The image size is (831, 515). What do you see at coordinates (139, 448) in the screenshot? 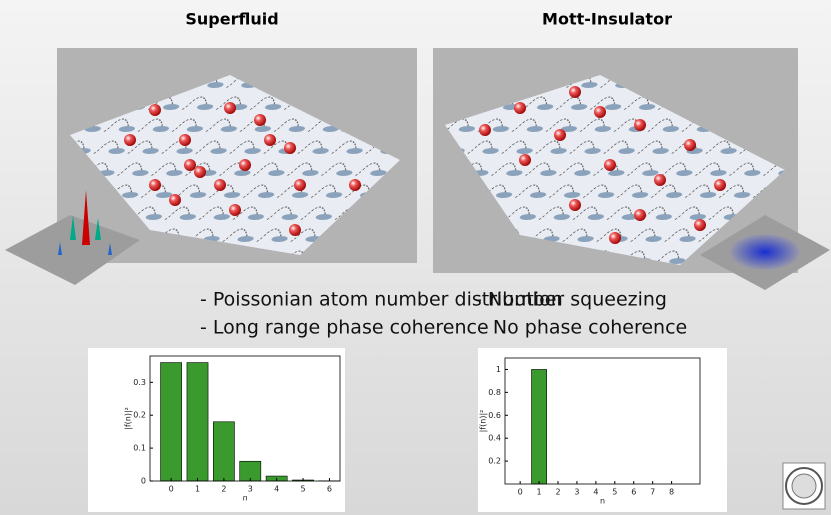
I see `y-tick-label: 0.1` at bounding box center [139, 448].